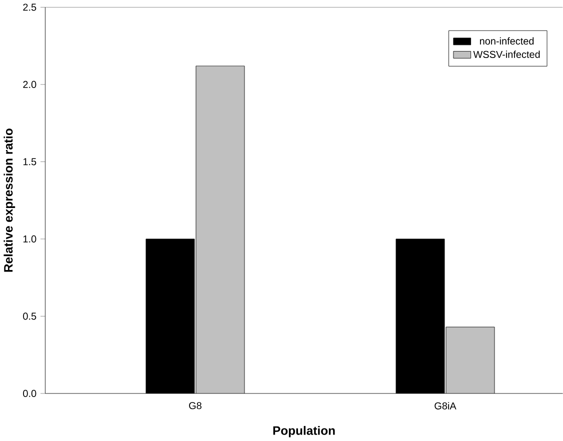 This screenshot has height=441, width=563. Describe the element at coordinates (29, 7) in the screenshot. I see `y-tick-label: 2.5` at that location.